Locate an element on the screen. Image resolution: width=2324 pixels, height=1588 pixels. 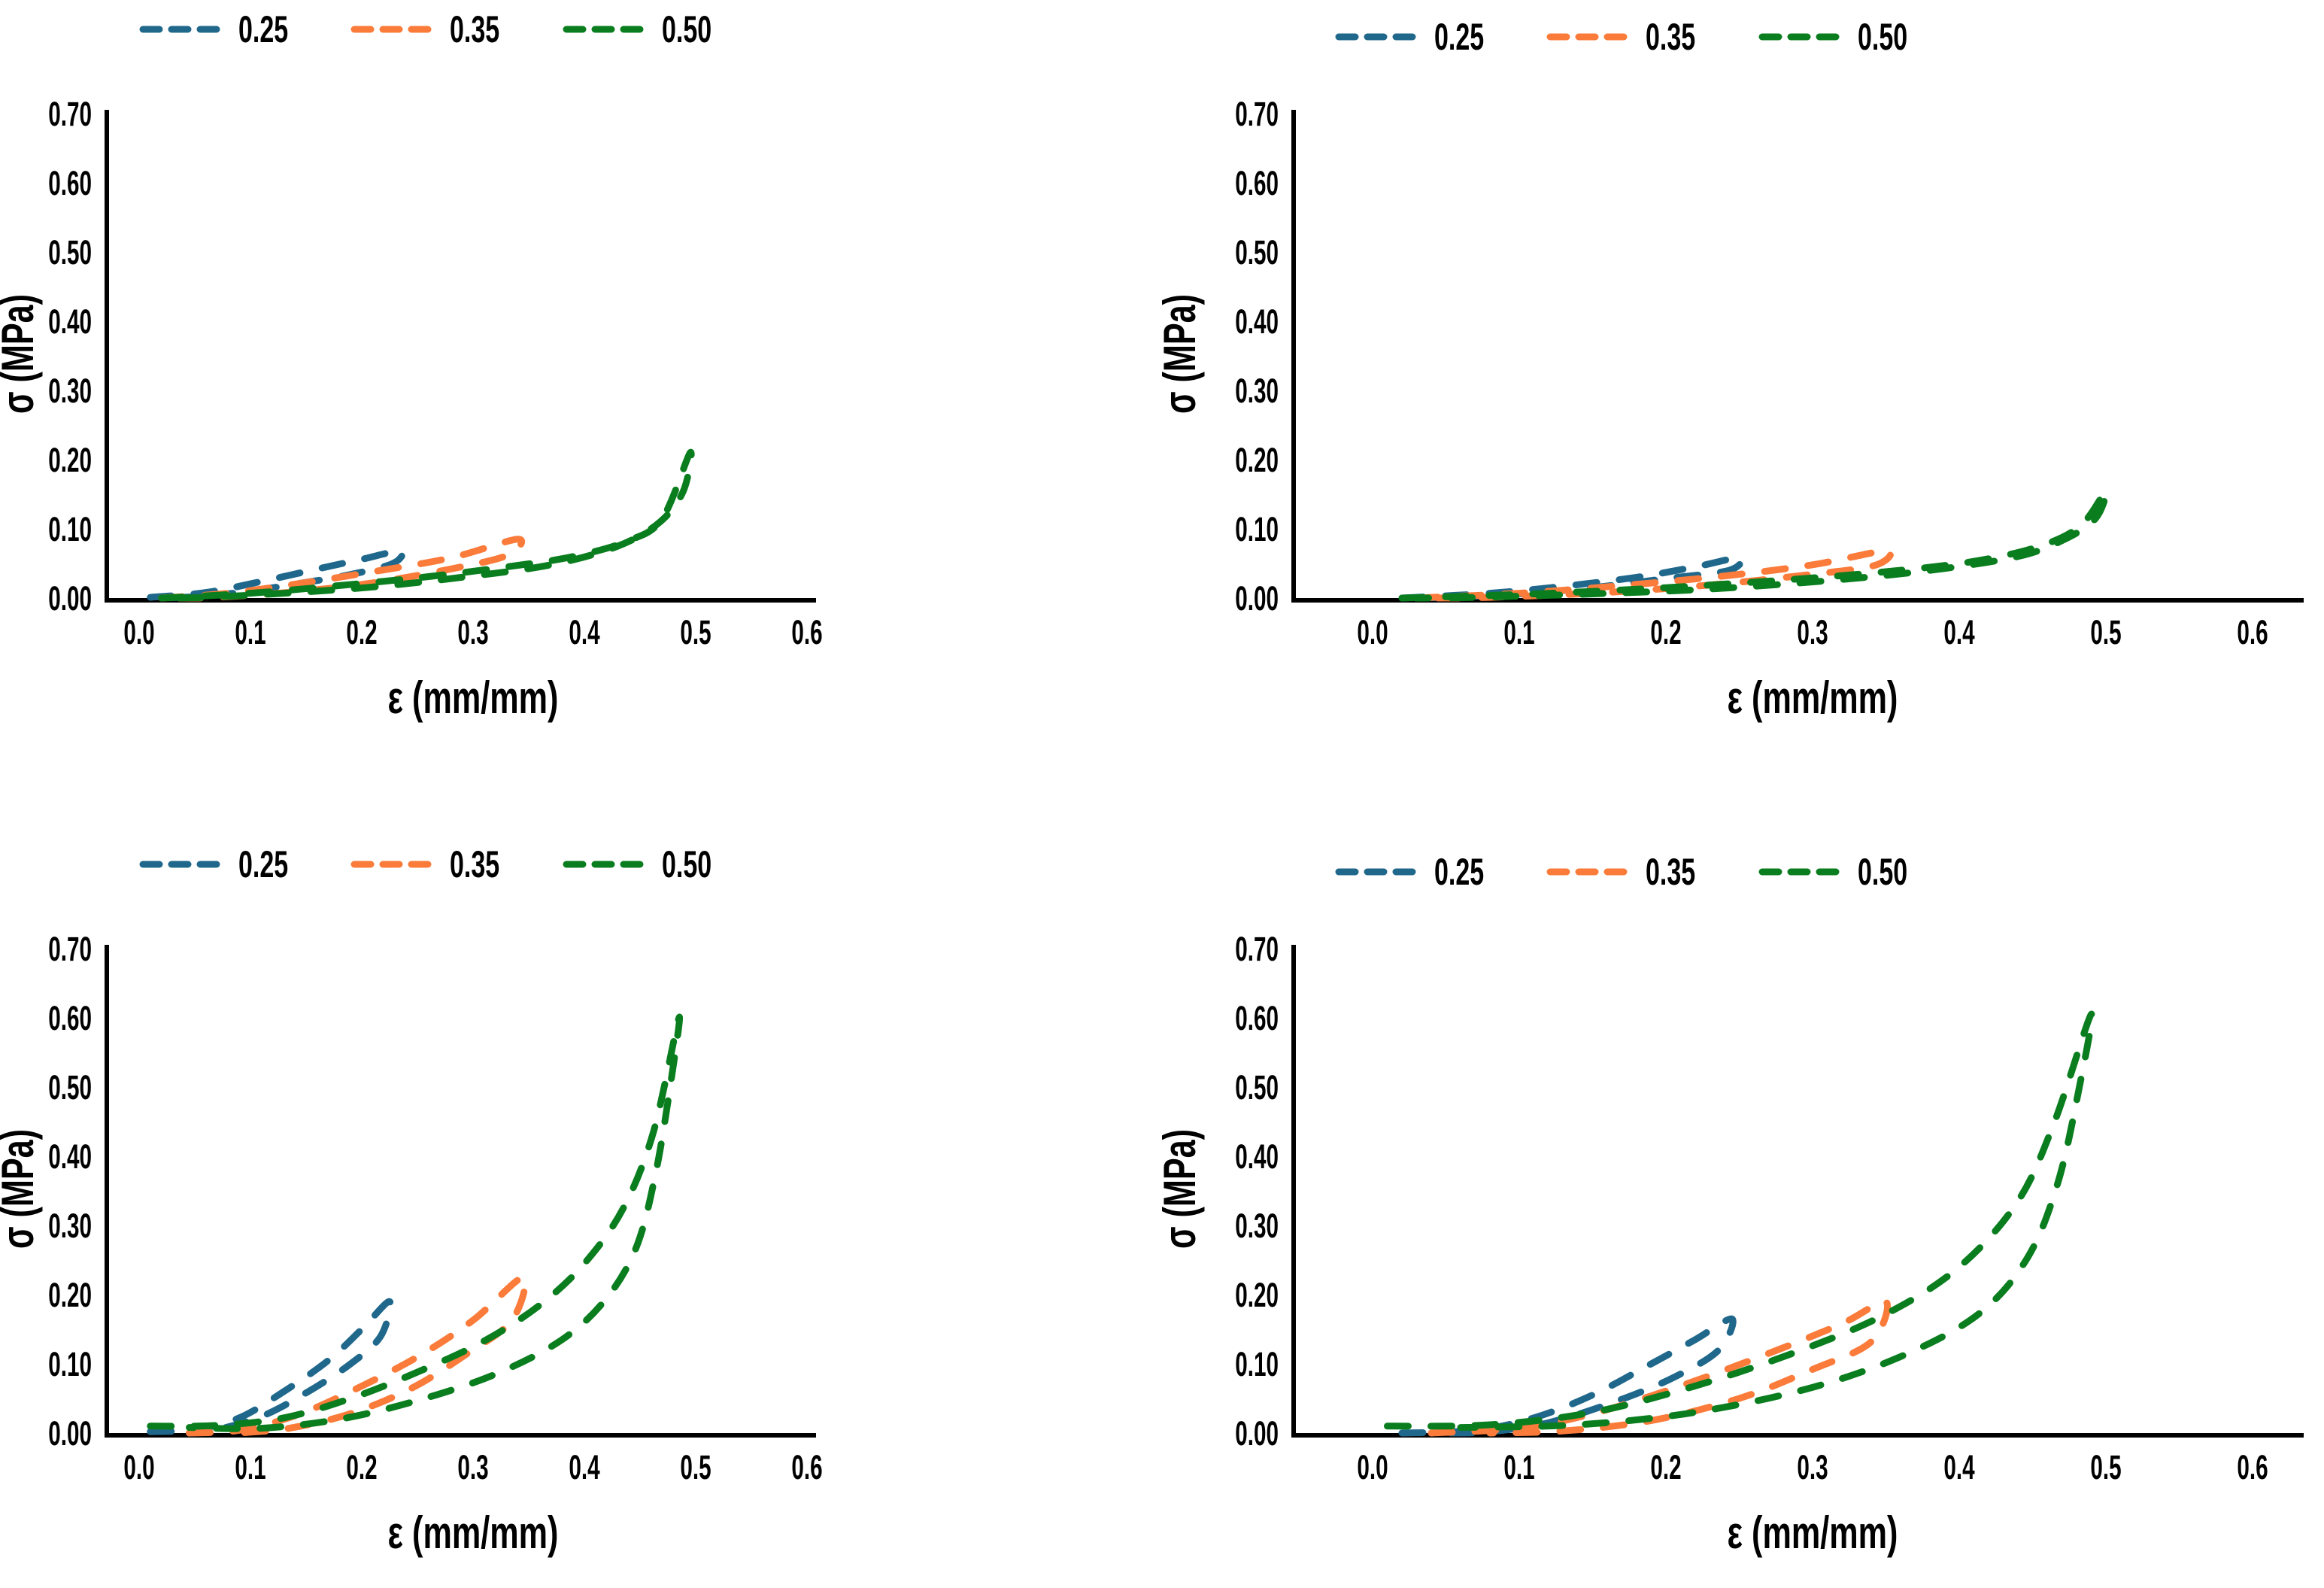
legend-top-right: 0.25 0.35 0.50 is located at coordinates (1652, 37).